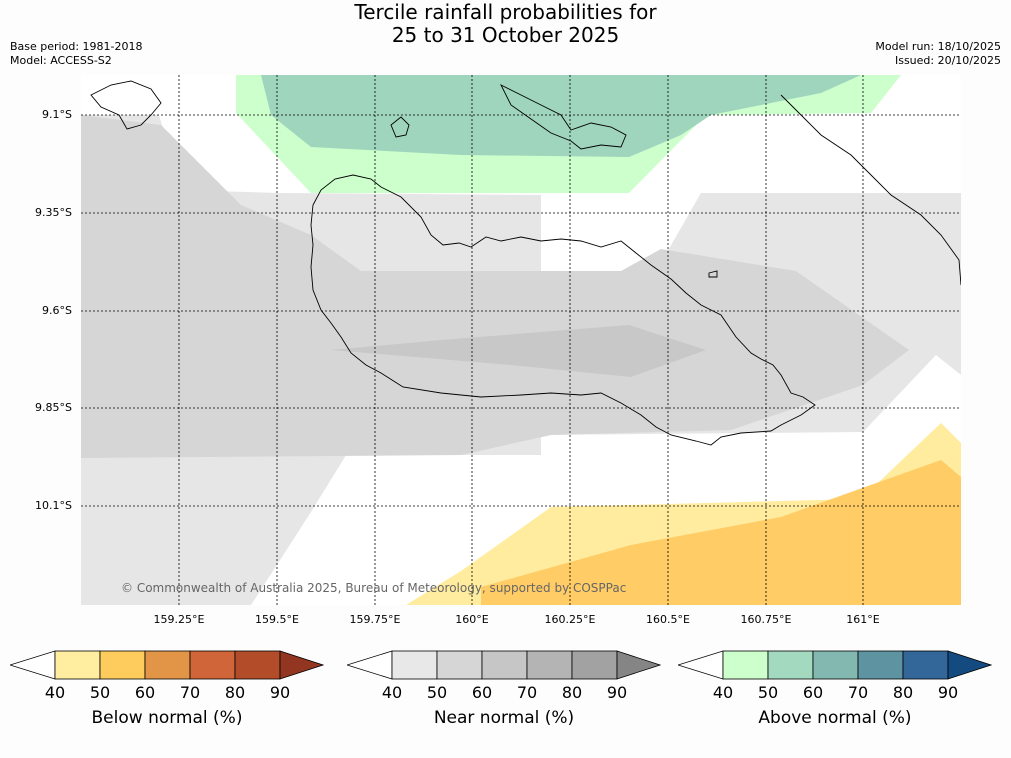  I want to click on lon-tick-label: 160.5°E, so click(668, 619).